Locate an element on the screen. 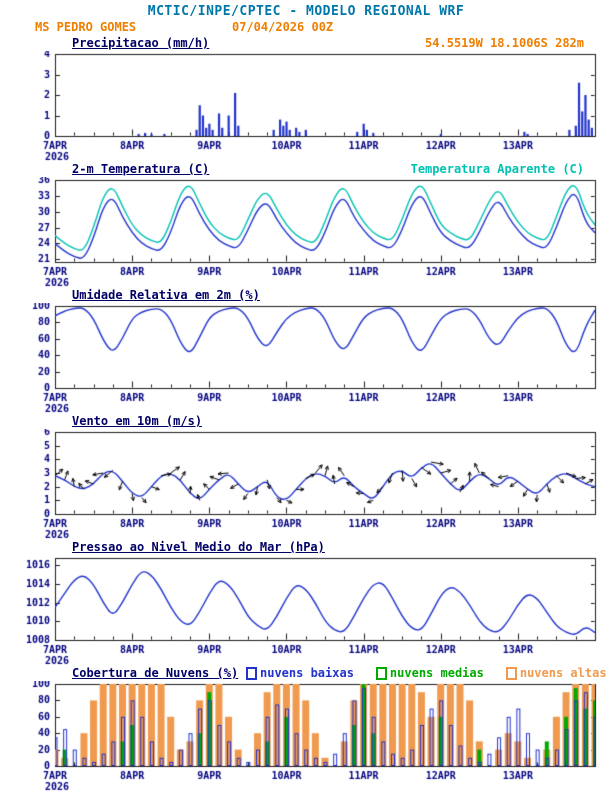 Image resolution: width=612 pixels, height=792 pixels. cloud-legend: nuvens baixas nuvens medias nuvens altas is located at coordinates (426, 673).